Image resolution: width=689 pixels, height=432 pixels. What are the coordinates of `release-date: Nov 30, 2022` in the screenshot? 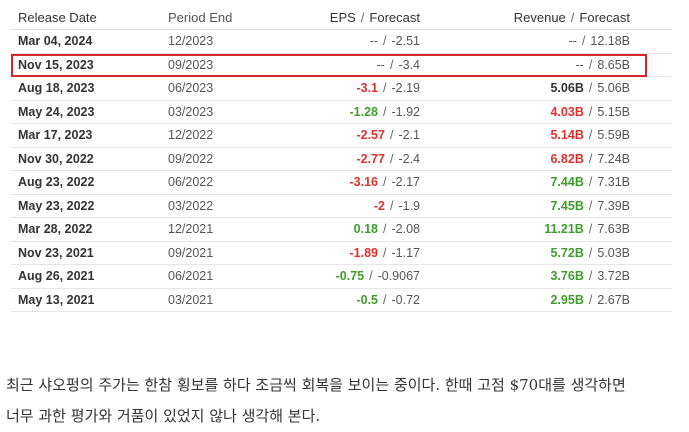 It's located at (56, 158).